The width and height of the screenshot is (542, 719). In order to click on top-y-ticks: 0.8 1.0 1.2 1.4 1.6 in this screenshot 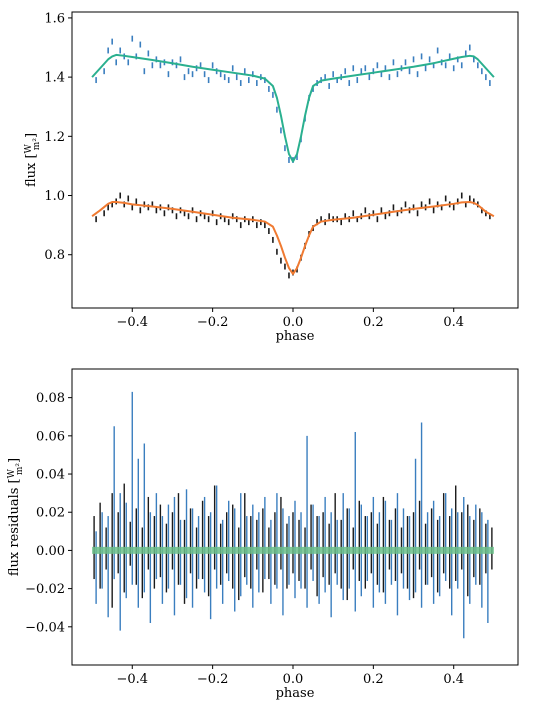, I will do `click(58, 137)`.